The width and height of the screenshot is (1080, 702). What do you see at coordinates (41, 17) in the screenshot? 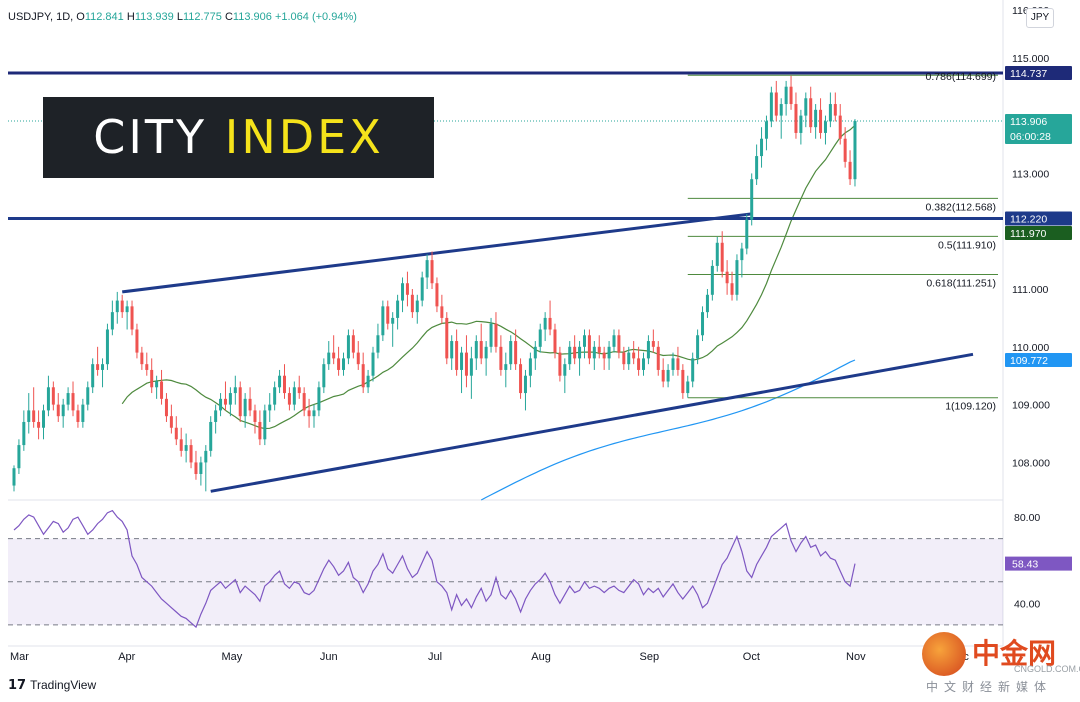
I see `symbol-label: USDJPY, 1D,` at bounding box center [41, 17].